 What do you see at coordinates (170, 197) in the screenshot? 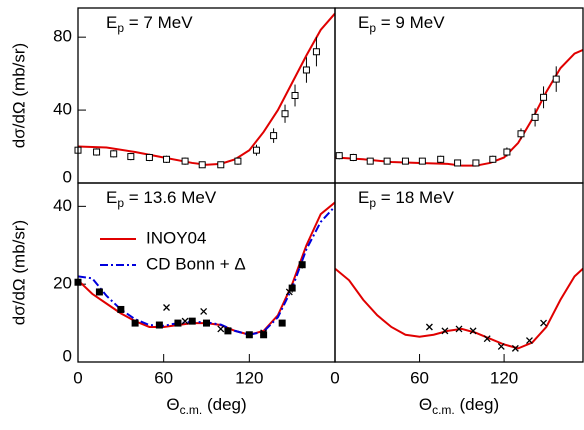
I see `panel-title-part: = 13.6 MeV` at bounding box center [170, 197].